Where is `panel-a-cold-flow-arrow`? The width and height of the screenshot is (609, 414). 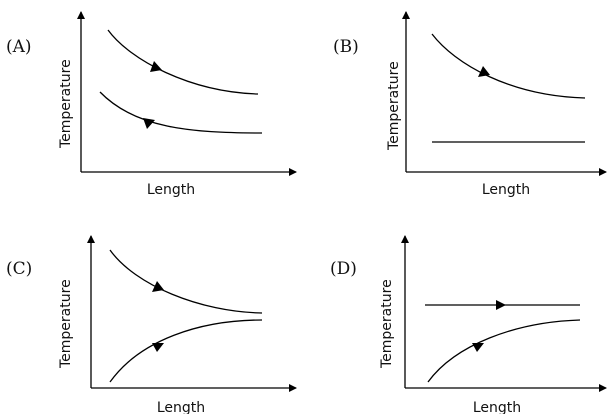 panel-a-cold-flow-arrow is located at coordinates (149, 123).